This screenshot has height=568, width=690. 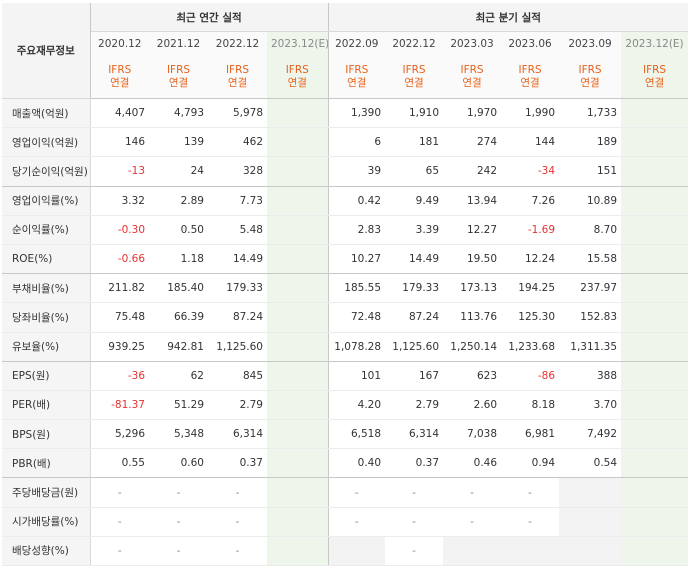 I want to click on table-cell: 1,990, so click(x=530, y=113).